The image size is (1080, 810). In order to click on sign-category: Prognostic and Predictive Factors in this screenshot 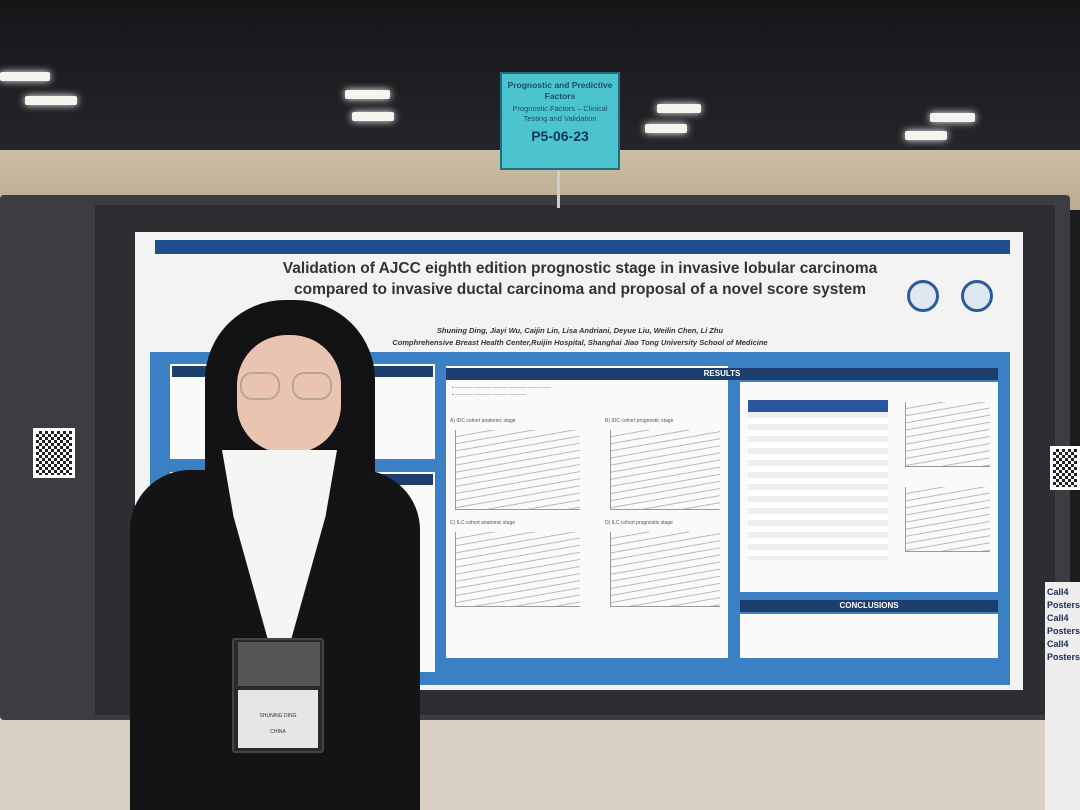, I will do `click(560, 90)`.